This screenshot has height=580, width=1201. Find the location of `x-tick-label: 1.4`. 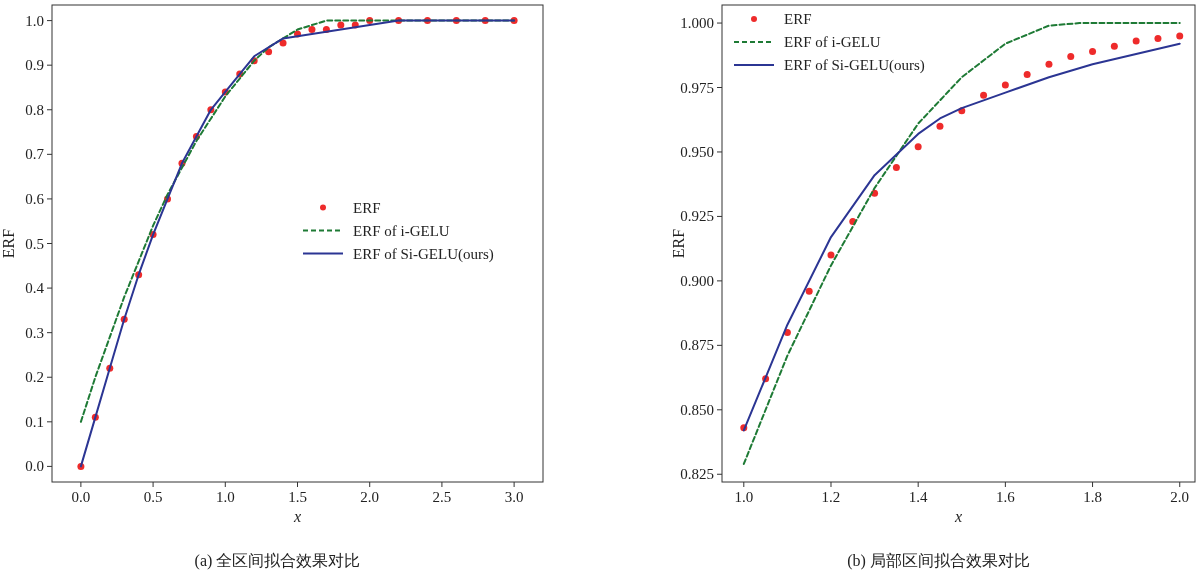

x-tick-label: 1.4 is located at coordinates (918, 497).